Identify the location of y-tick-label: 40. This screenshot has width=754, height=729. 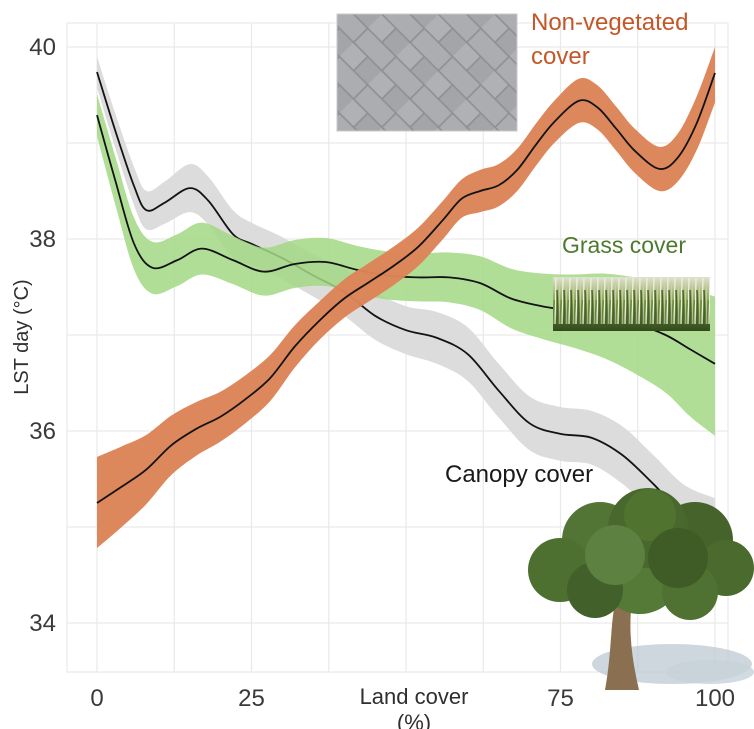
(42, 47).